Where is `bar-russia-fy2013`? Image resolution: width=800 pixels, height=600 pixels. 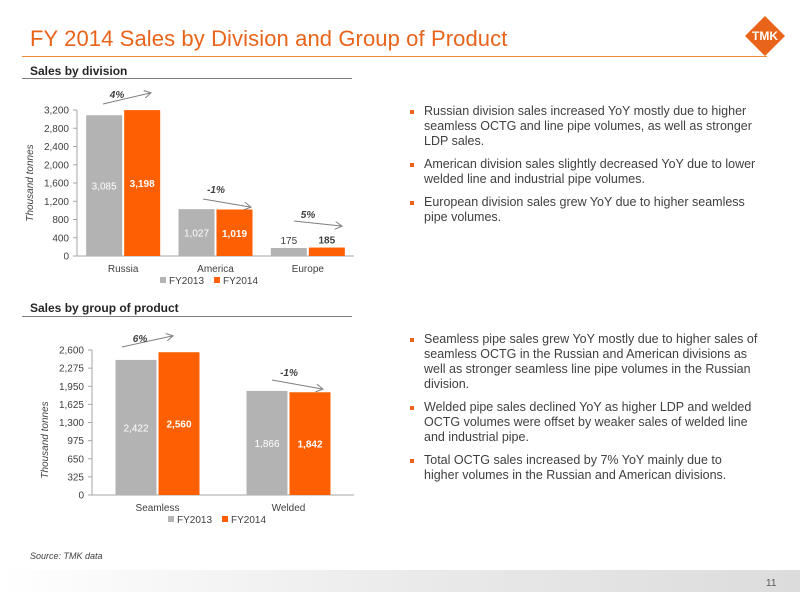
bar-russia-fy2013 is located at coordinates (104, 185).